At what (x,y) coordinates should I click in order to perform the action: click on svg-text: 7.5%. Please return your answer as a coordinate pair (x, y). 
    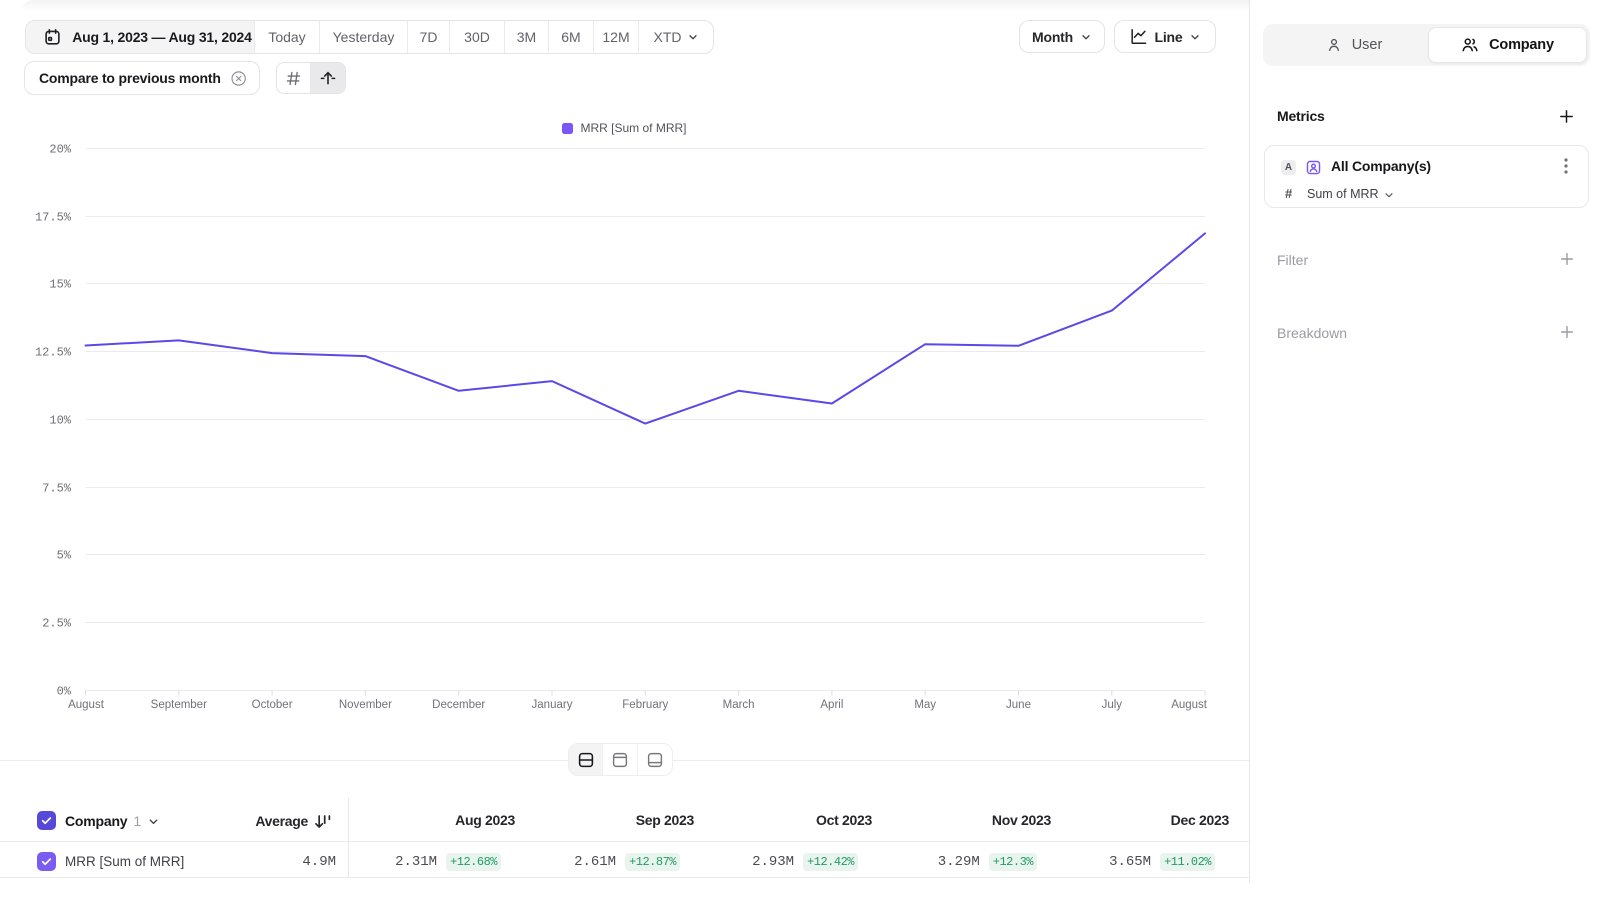
    Looking at the image, I should click on (57, 489).